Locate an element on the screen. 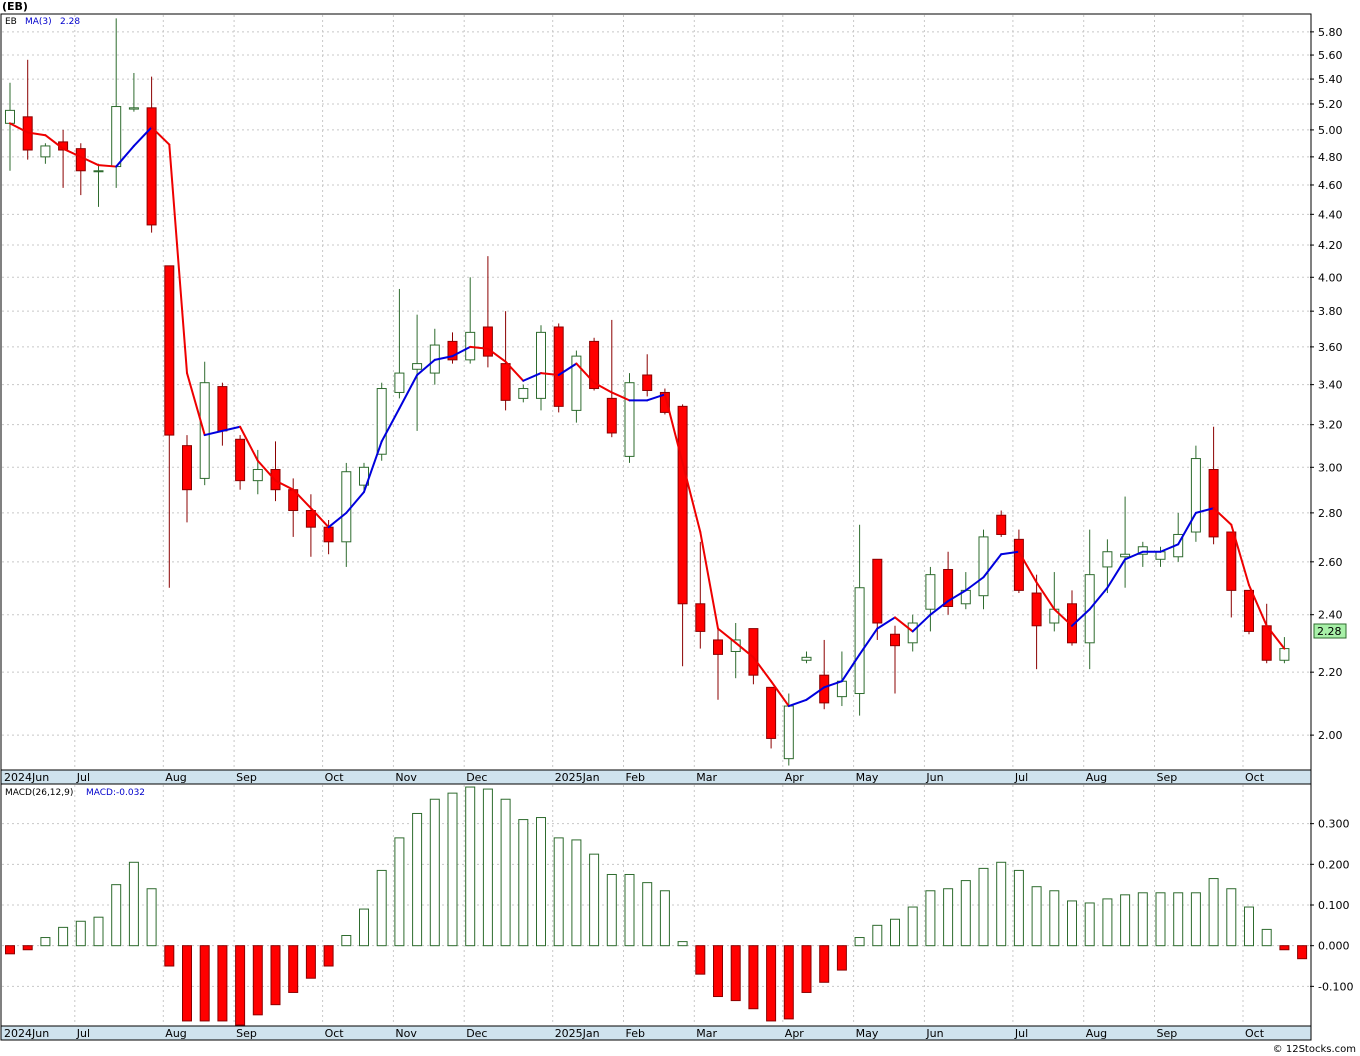 This screenshot has height=1056, width=1360. price-tick-label: 3.40 is located at coordinates (1330, 385).